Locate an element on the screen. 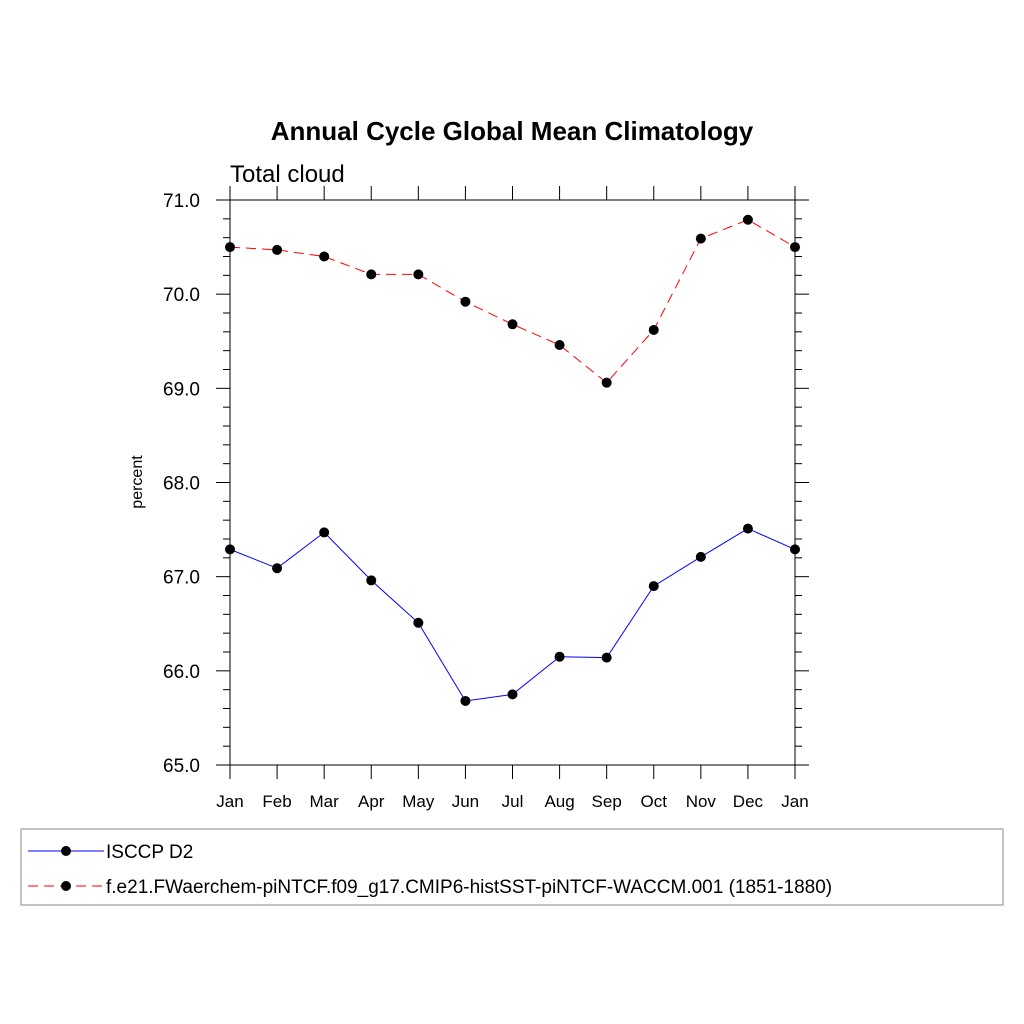 The image size is (1024, 1024). x-tick-label: Jul is located at coordinates (513, 801).